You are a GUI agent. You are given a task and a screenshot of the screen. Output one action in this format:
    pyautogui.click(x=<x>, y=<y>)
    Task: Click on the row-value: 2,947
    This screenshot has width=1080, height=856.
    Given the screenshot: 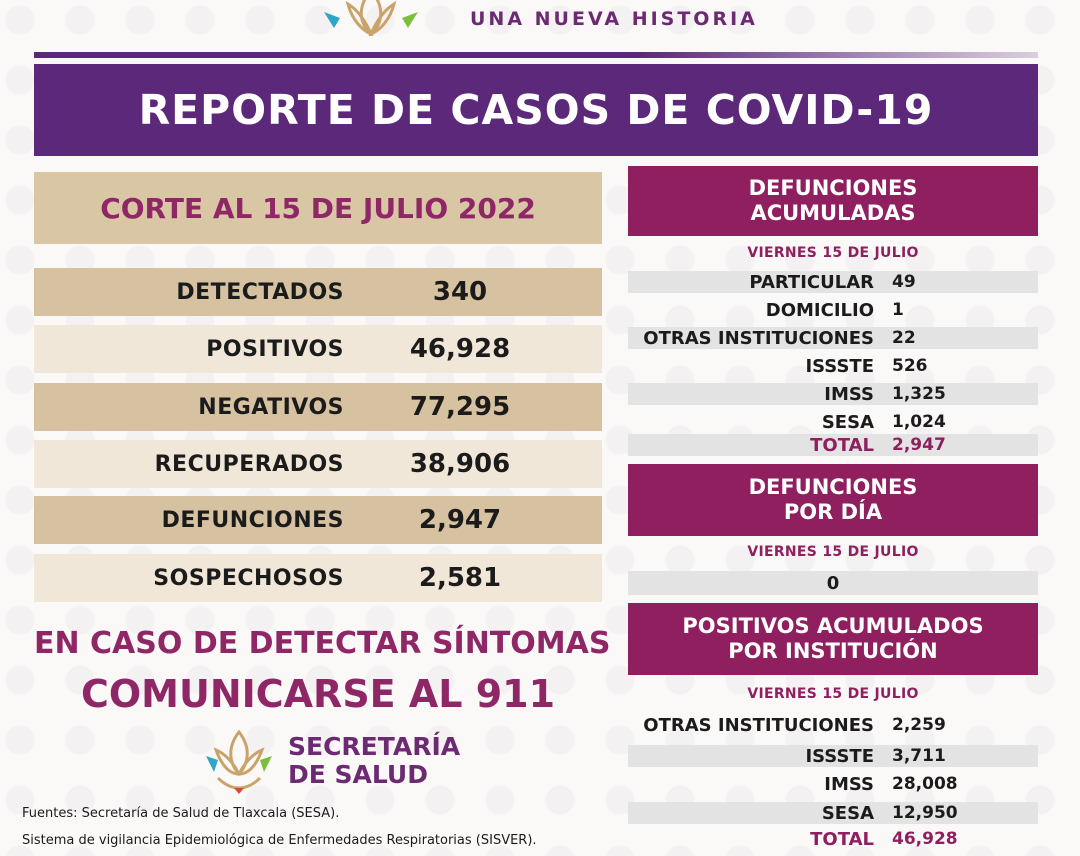 What is the action you would take?
    pyautogui.click(x=919, y=445)
    